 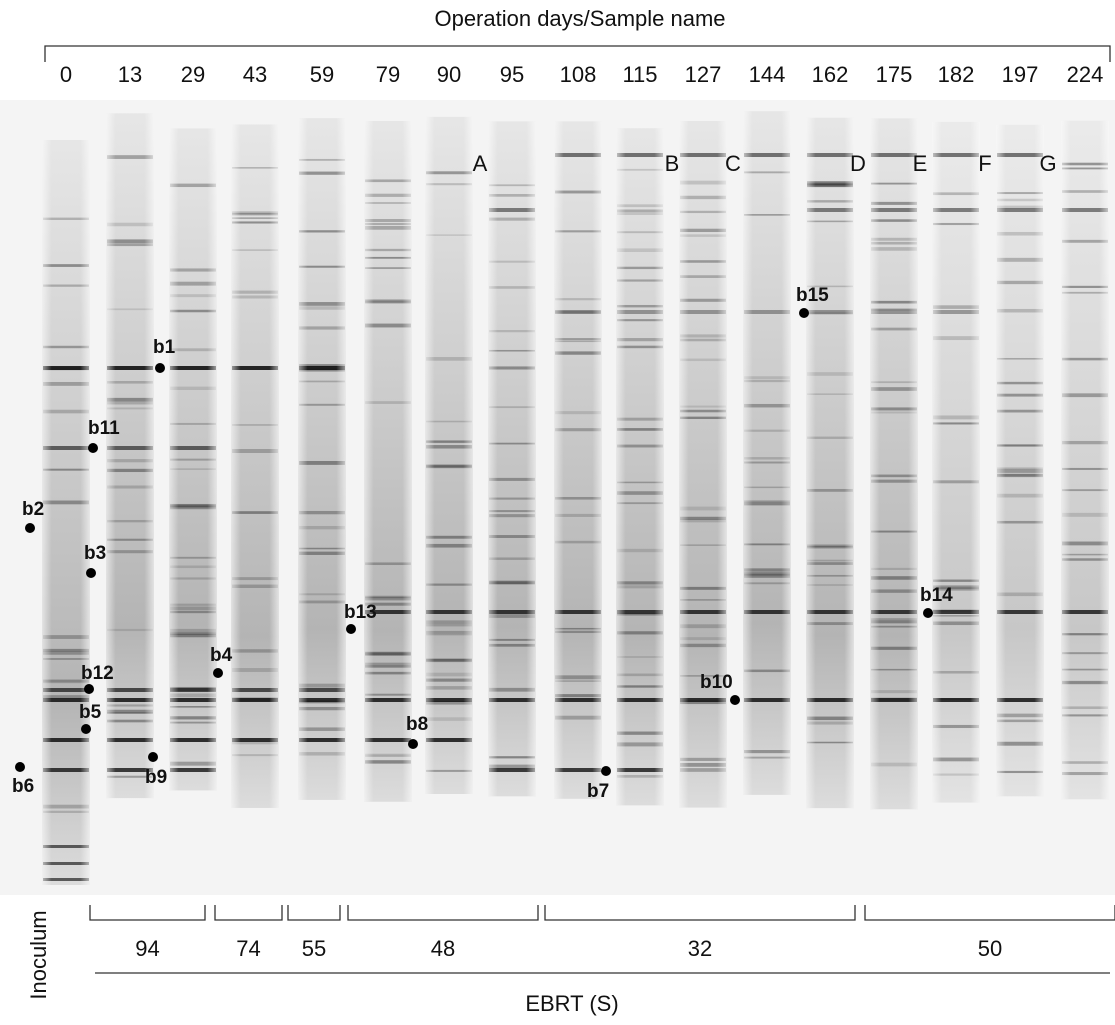 What do you see at coordinates (894, 74) in the screenshot?
I see `lane-label: 175` at bounding box center [894, 74].